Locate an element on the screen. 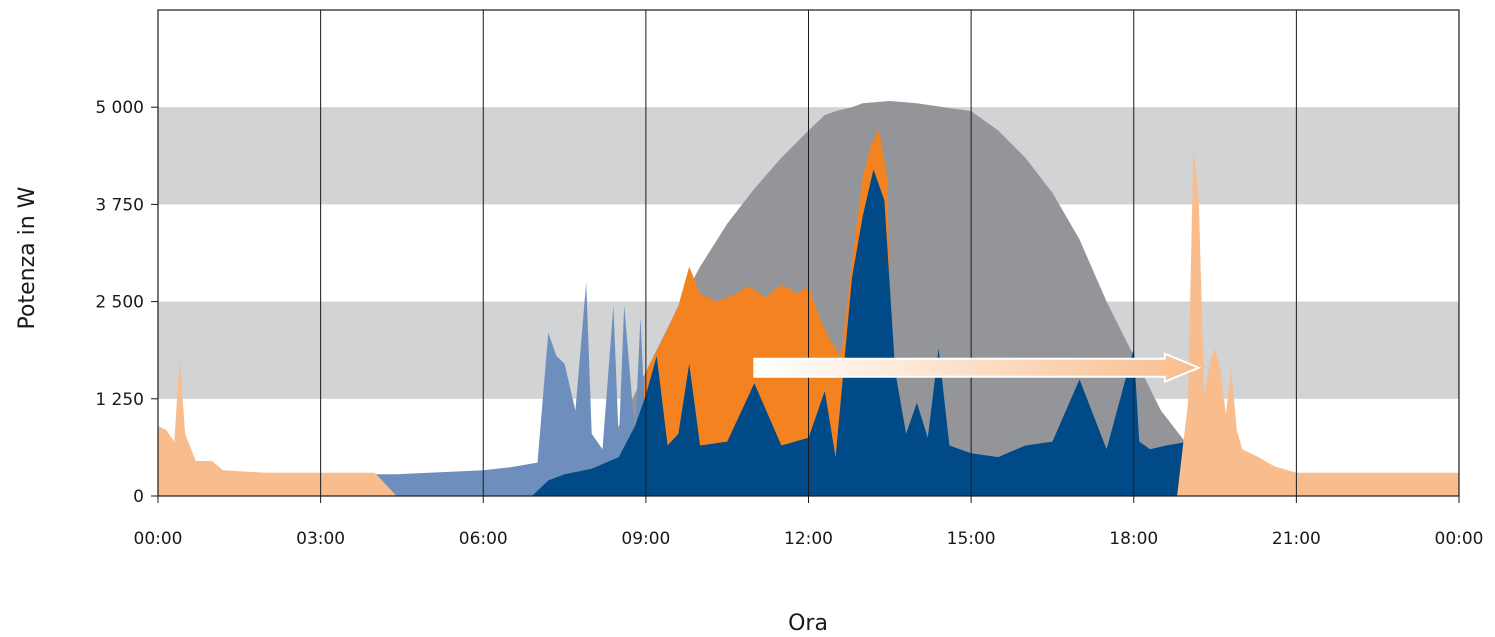 This screenshot has height=637, width=1495. shift-arrow is located at coordinates (977, 368).